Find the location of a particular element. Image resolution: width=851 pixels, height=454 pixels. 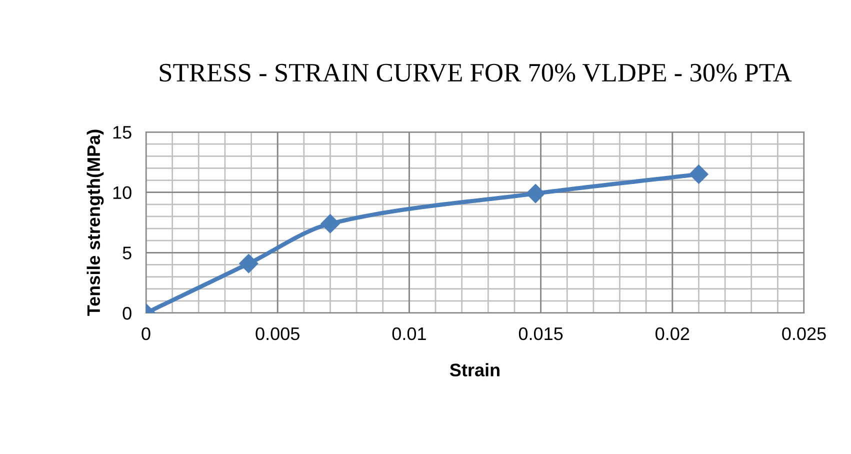

y-tick-label: 5 is located at coordinates (127, 253).